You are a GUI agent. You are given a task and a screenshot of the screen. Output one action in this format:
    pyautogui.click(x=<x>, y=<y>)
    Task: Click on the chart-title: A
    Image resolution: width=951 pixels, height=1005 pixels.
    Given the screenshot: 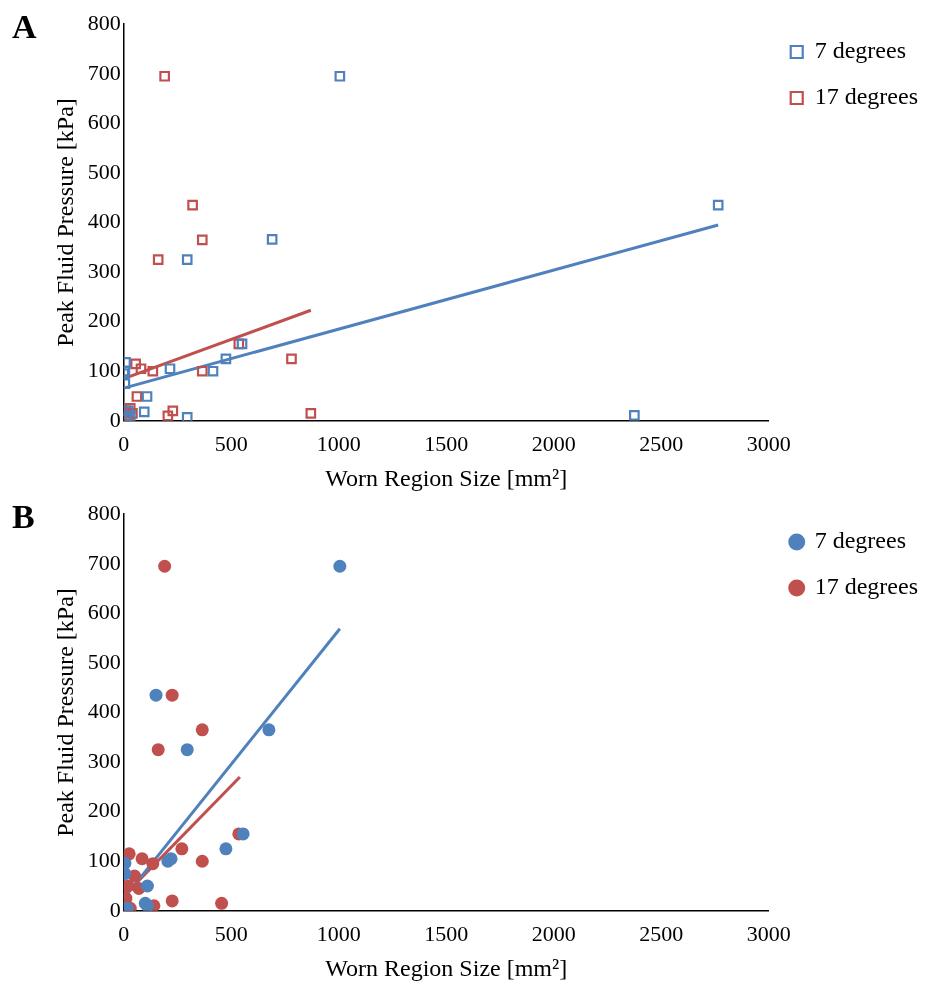 What is the action you would take?
    pyautogui.click(x=24, y=26)
    